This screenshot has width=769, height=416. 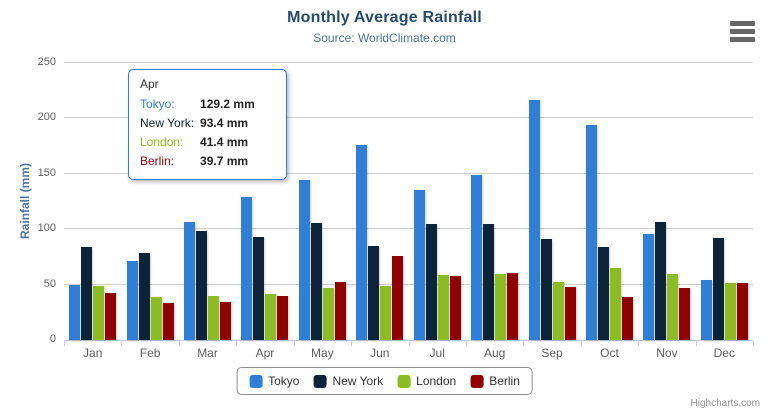 I want to click on bar-new-york-sep, so click(x=546, y=289).